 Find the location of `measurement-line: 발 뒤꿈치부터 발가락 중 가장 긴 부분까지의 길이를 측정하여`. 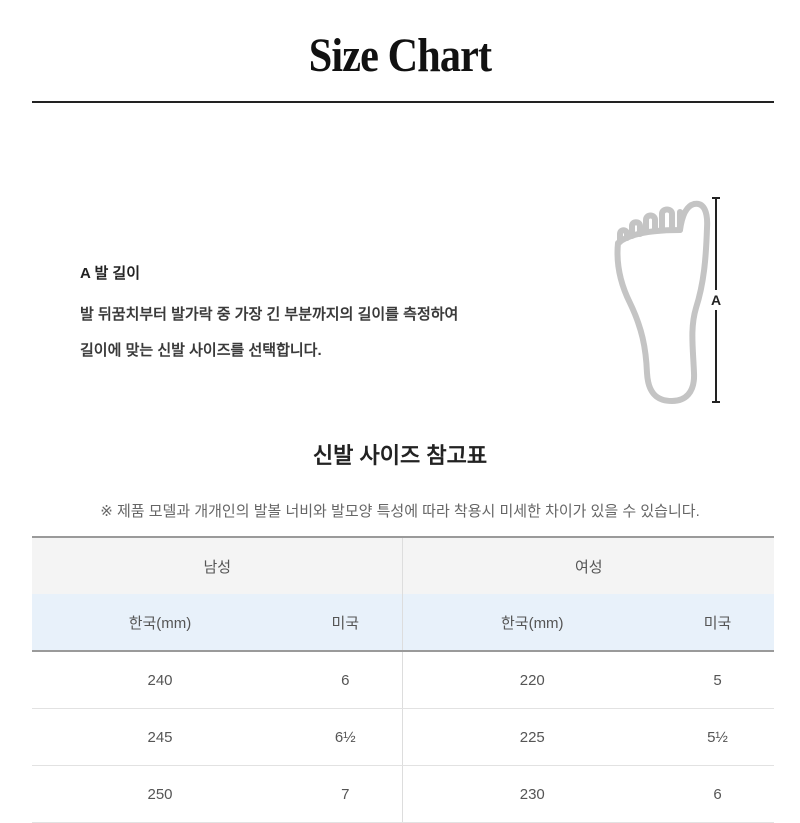

measurement-line: 발 뒤꿈치부터 발가락 중 가장 긴 부분까지의 길이를 측정하여 is located at coordinates (269, 314).